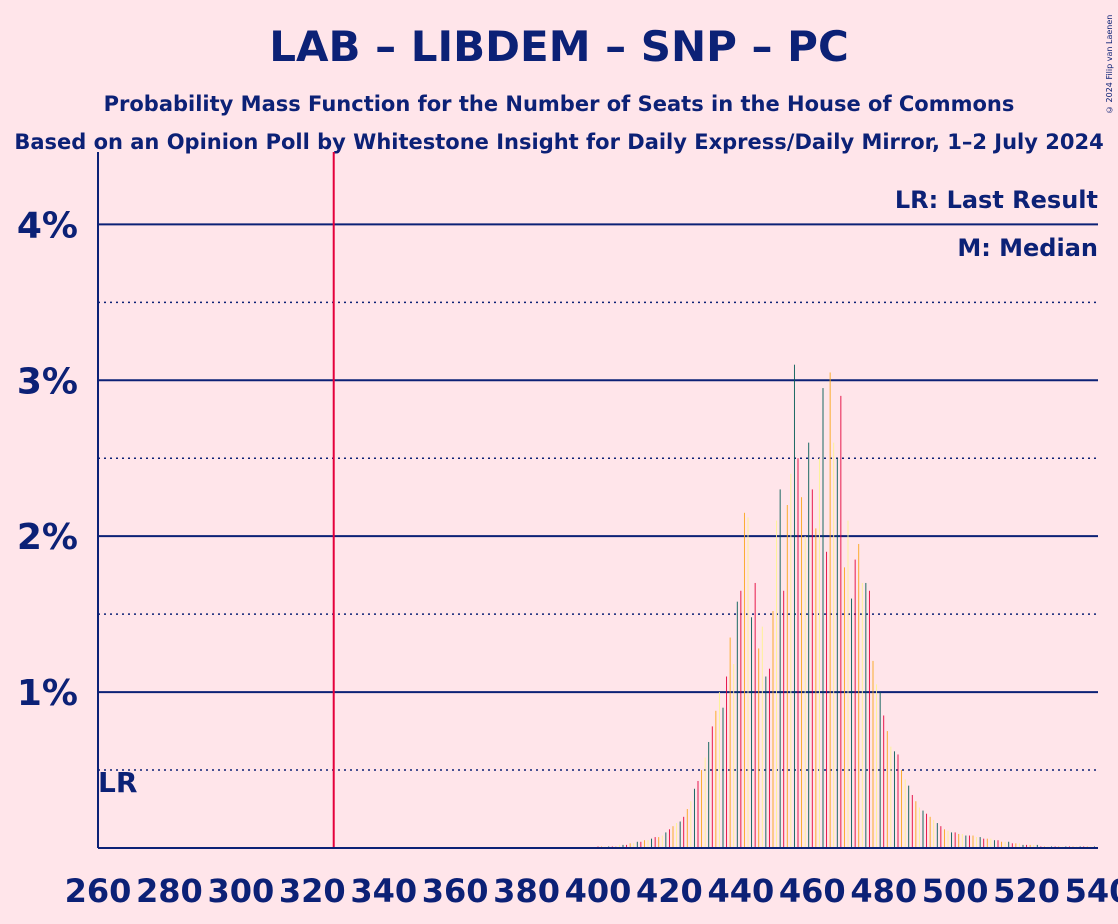 The image size is (1118, 924). What do you see at coordinates (1026, 891) in the screenshot?
I see `x-tick-label: 520` at bounding box center [1026, 891].